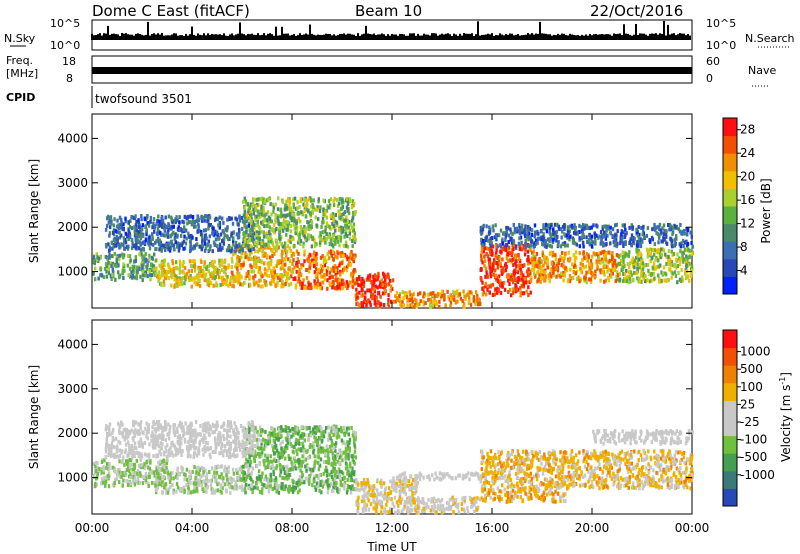 This screenshot has width=800, height=554. I want to click on colorbar-tick-label: 16, so click(747, 200).